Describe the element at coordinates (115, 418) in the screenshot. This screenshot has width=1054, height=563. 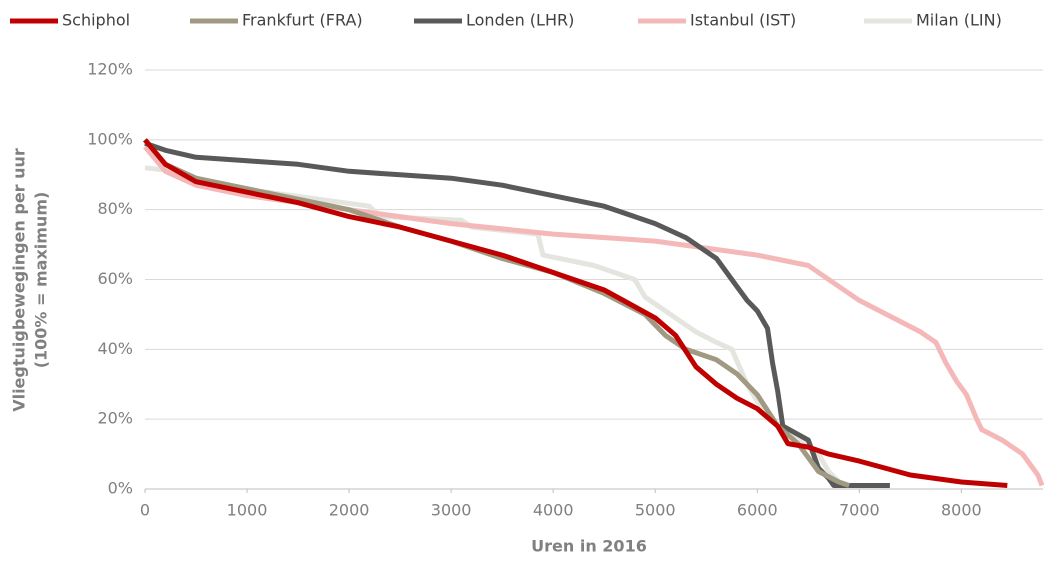
I see `y-tick-label: 20%` at that location.